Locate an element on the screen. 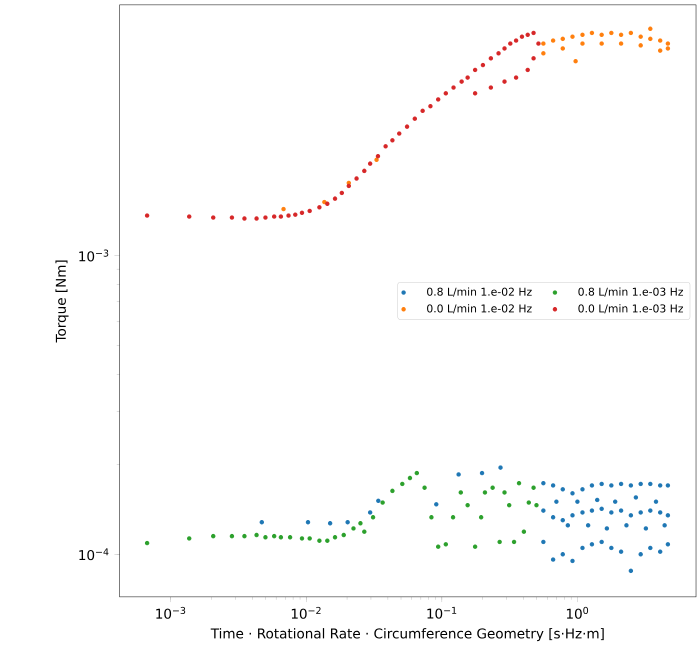 This screenshot has height=671, width=697. legend-label: 0.0 L/min 1.e-02 Hz is located at coordinates (479, 309).